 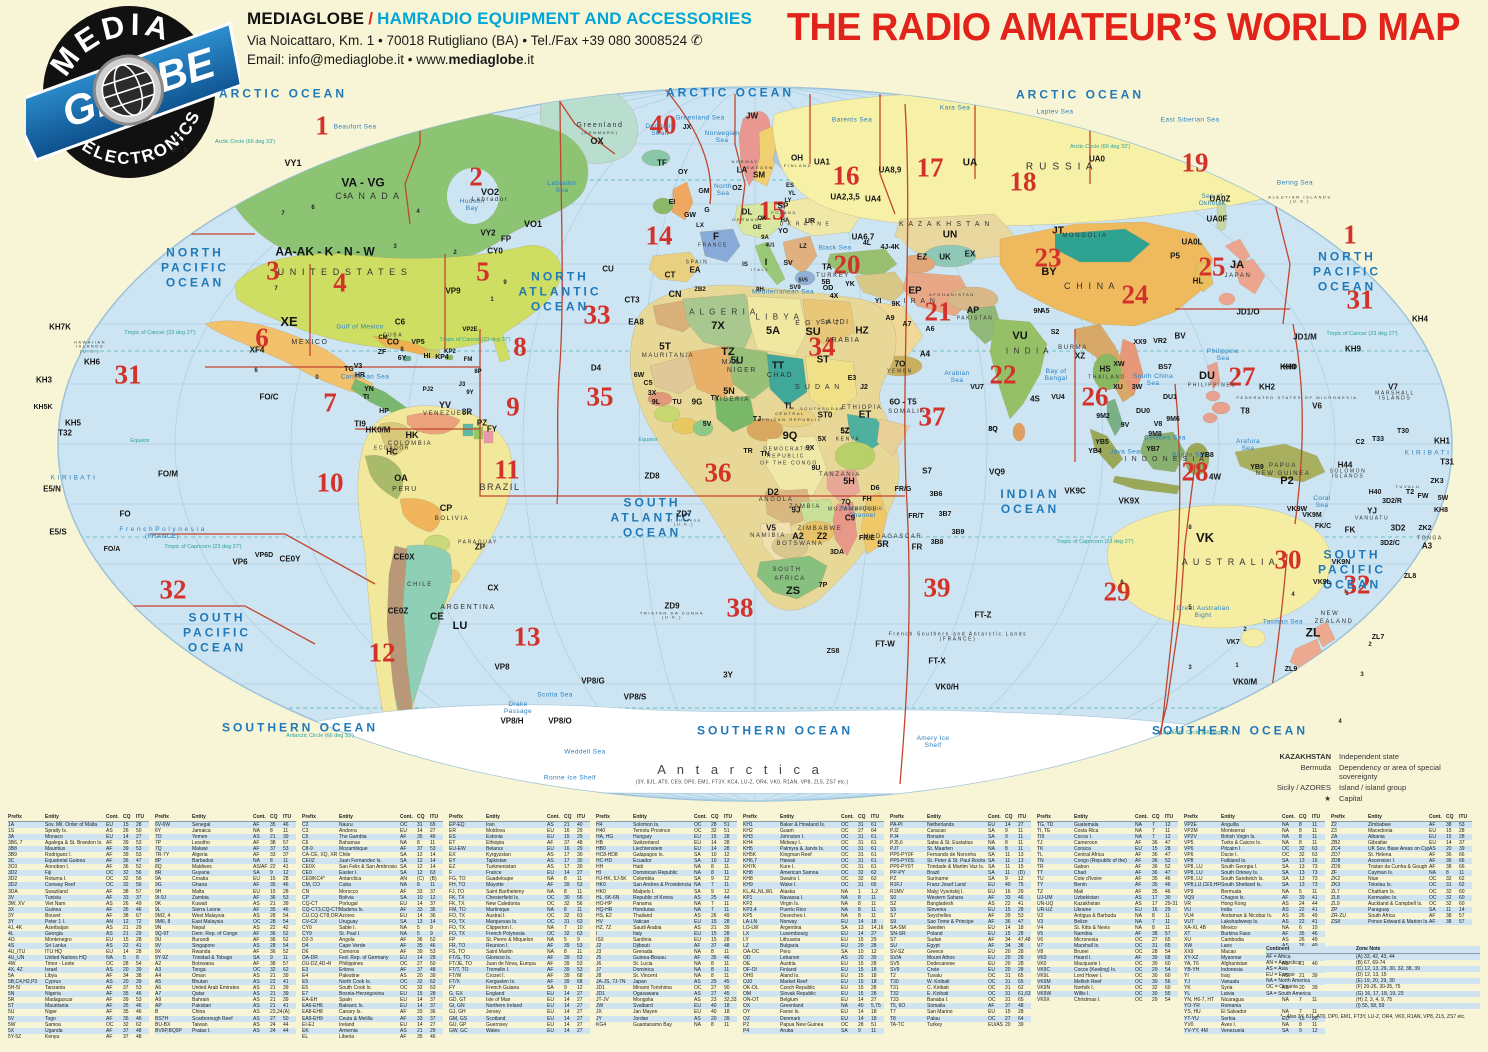 I want to click on call-area-digit: 3, so click(x=1362, y=674).